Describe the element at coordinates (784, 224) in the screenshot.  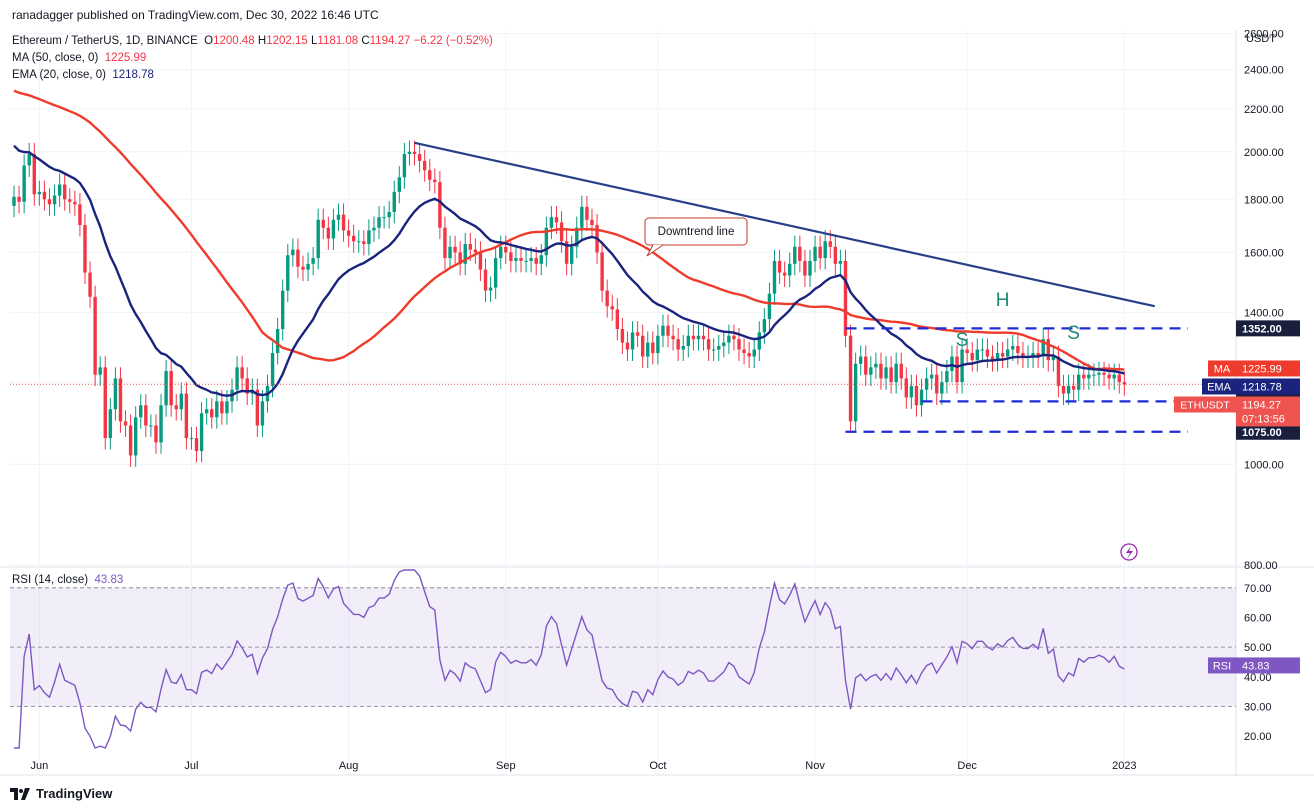
I see `downtrend-line` at that location.